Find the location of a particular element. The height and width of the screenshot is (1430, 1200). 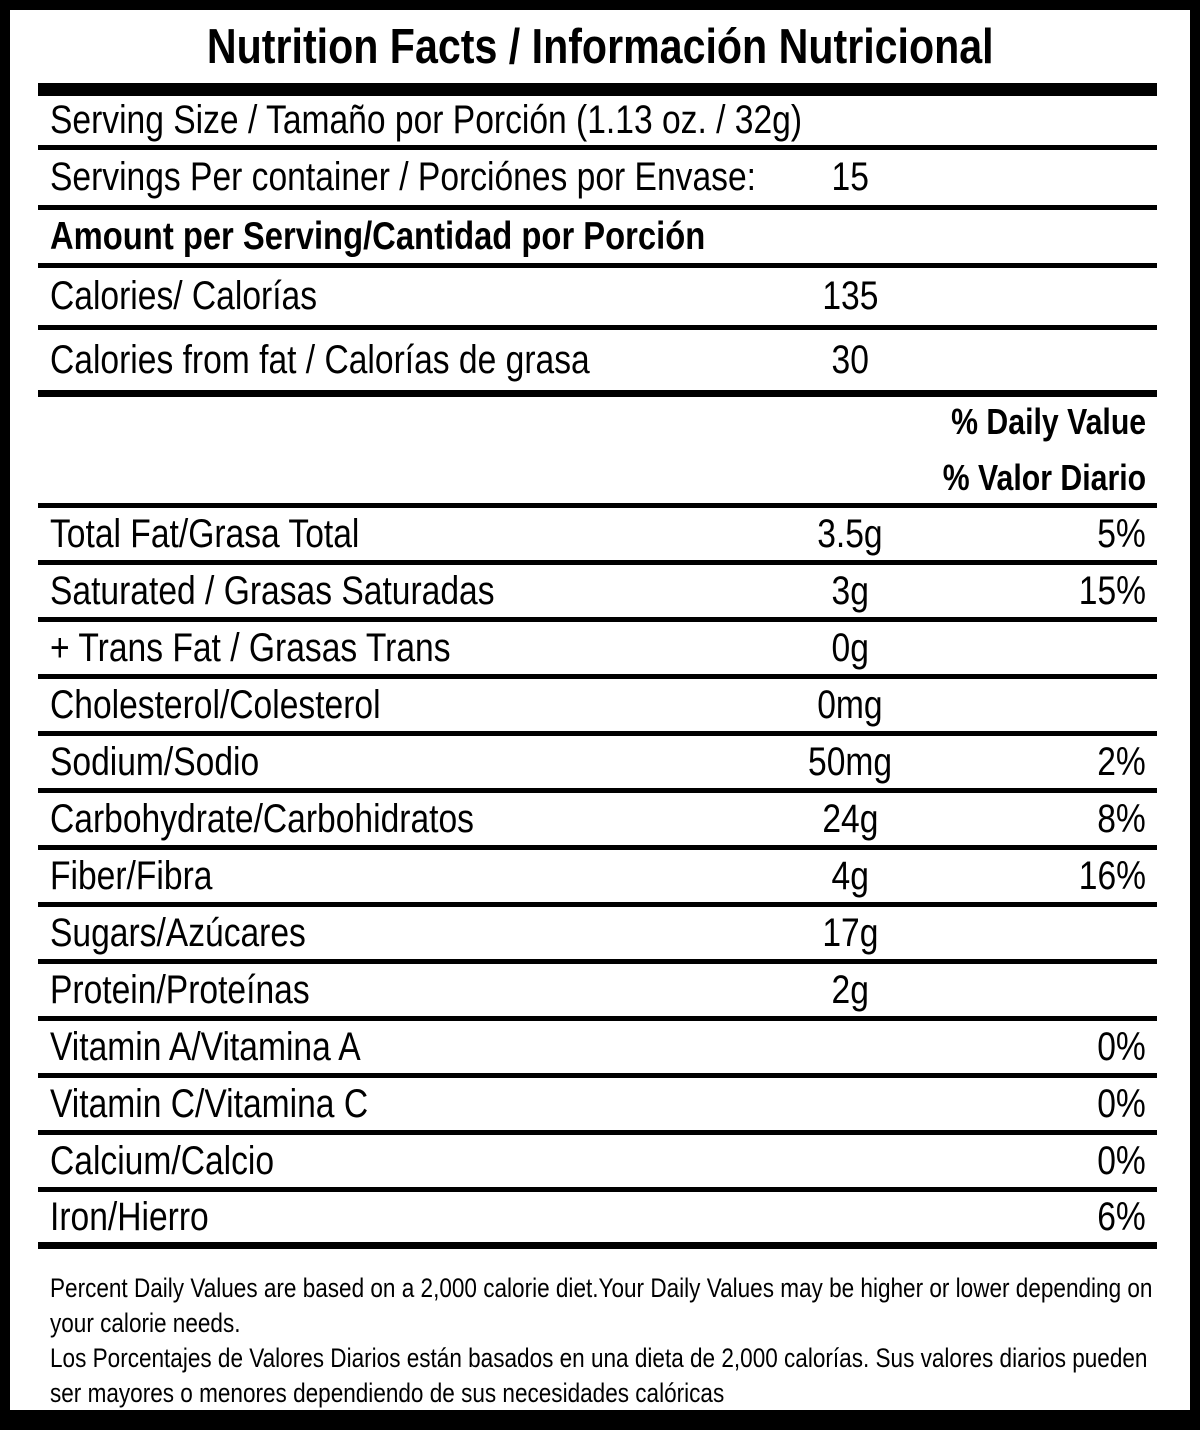

nutrient-row-vitamin-a: Vitamin A/Vitamina A 0% is located at coordinates (597, 1049).